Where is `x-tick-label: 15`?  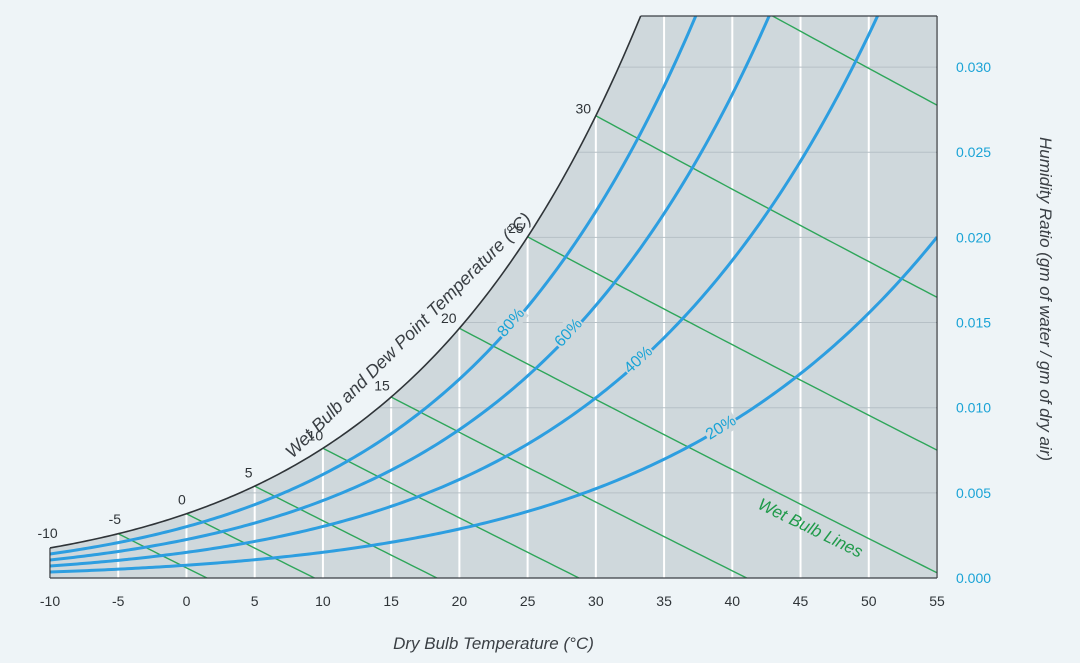
x-tick-label: 15 is located at coordinates (391, 601).